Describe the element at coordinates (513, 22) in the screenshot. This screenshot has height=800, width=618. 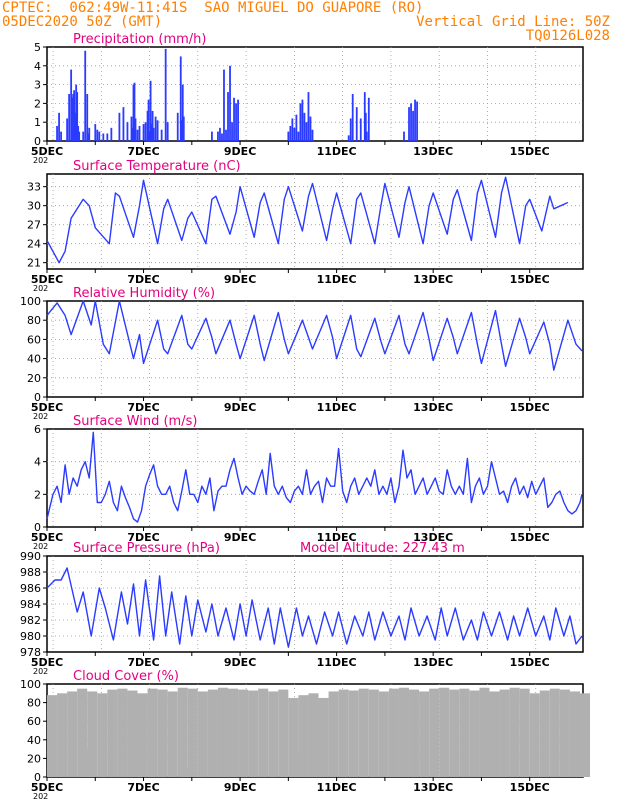
I see `grid-line-note: Vertical Grid Line: 50Z` at that location.